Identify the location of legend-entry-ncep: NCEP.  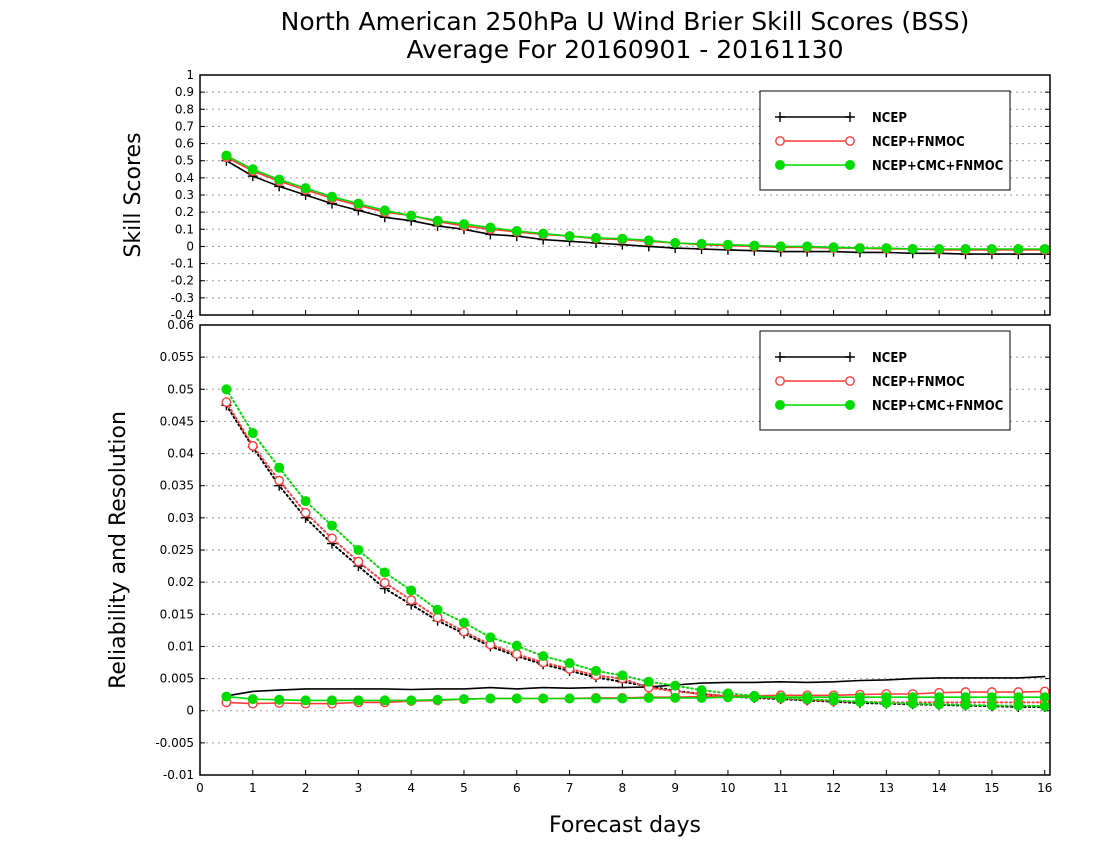
(841, 358).